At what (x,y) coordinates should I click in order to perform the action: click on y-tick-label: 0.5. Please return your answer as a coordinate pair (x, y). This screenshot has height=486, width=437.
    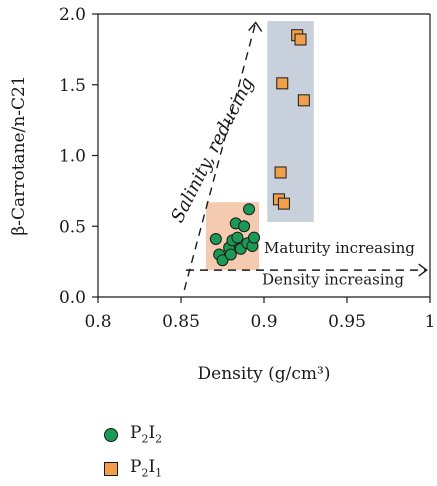
    Looking at the image, I should click on (72, 227).